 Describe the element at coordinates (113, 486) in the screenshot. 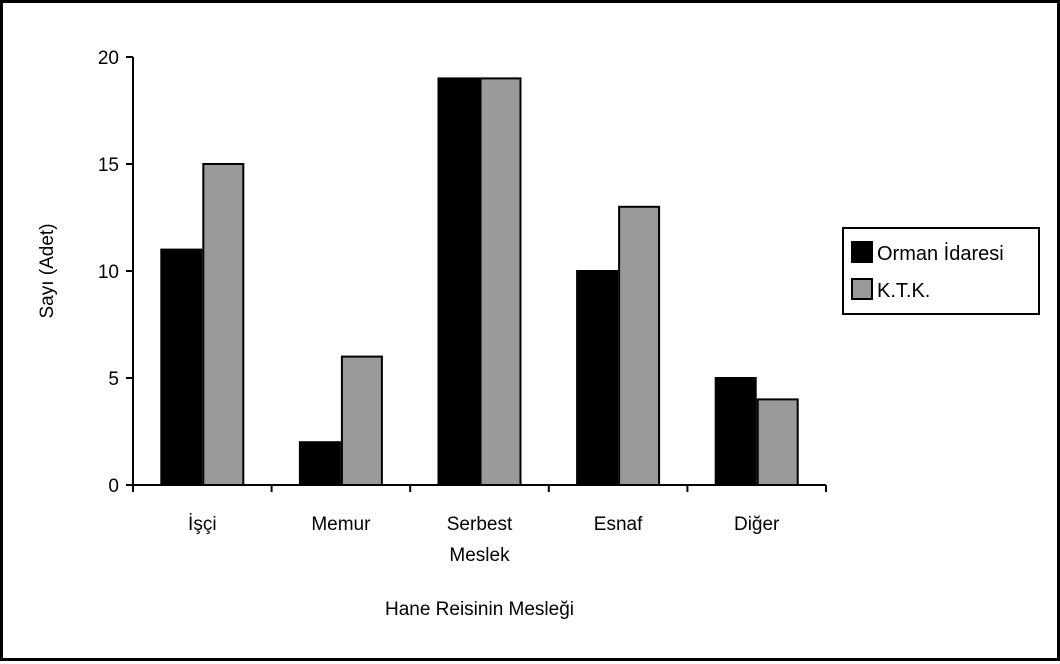

I see `y-tick-label: 0` at that location.